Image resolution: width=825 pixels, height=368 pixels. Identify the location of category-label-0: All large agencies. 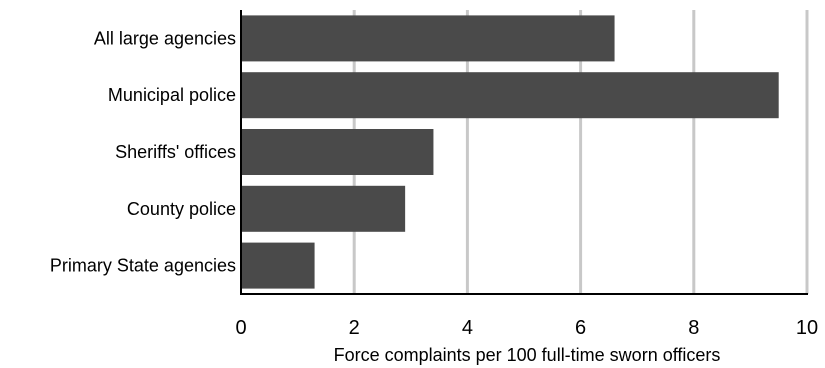
(165, 38).